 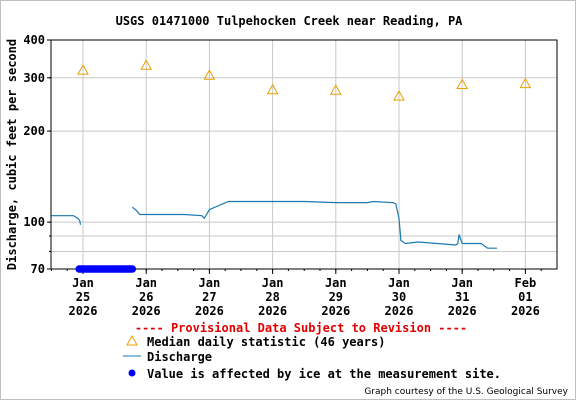 What do you see at coordinates (34, 40) in the screenshot?
I see `y-tick-label: 400` at bounding box center [34, 40].